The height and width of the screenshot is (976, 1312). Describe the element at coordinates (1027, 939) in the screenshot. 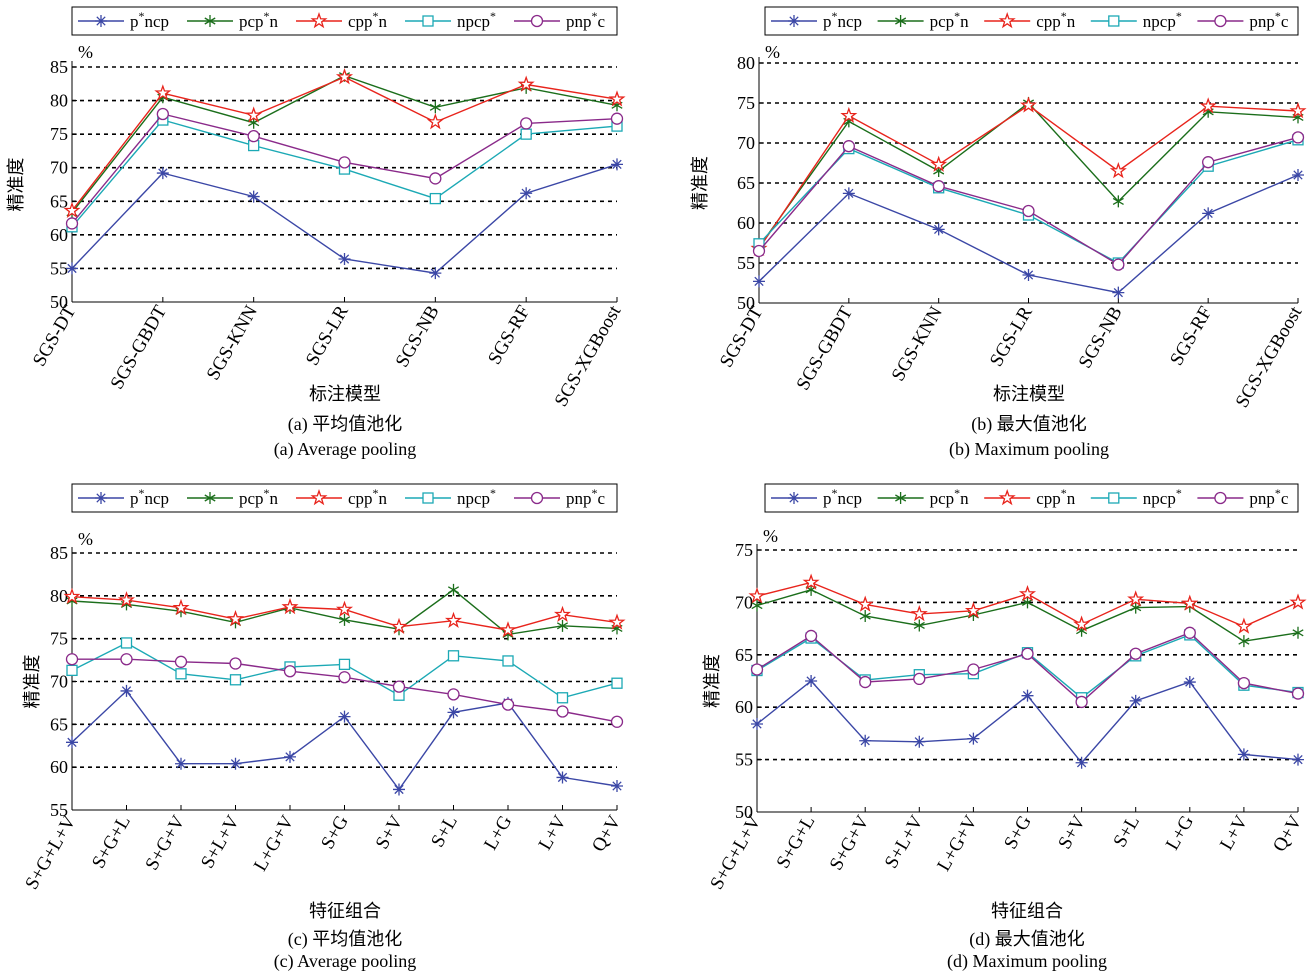

I see `caption-cn: (d) 最大值池化` at that location.